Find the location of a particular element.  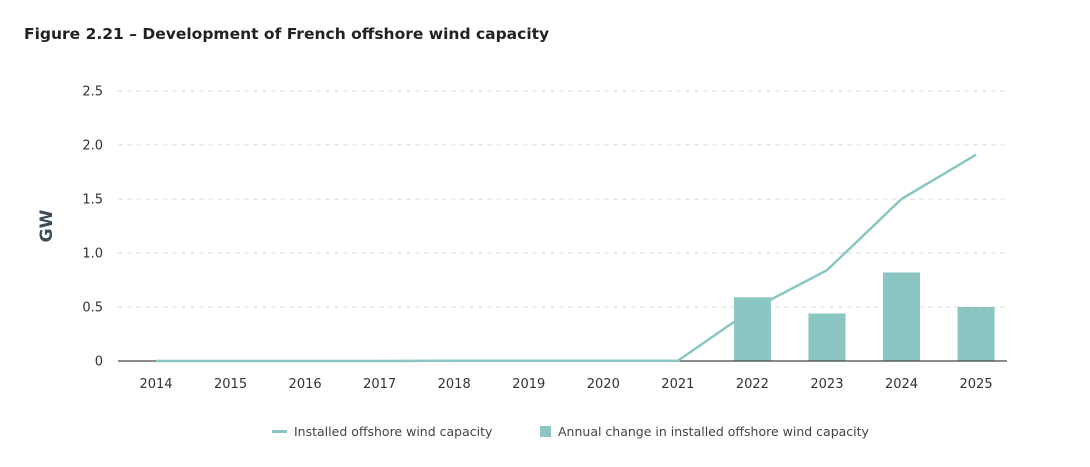

x-tick-label: 2018 is located at coordinates (454, 384).